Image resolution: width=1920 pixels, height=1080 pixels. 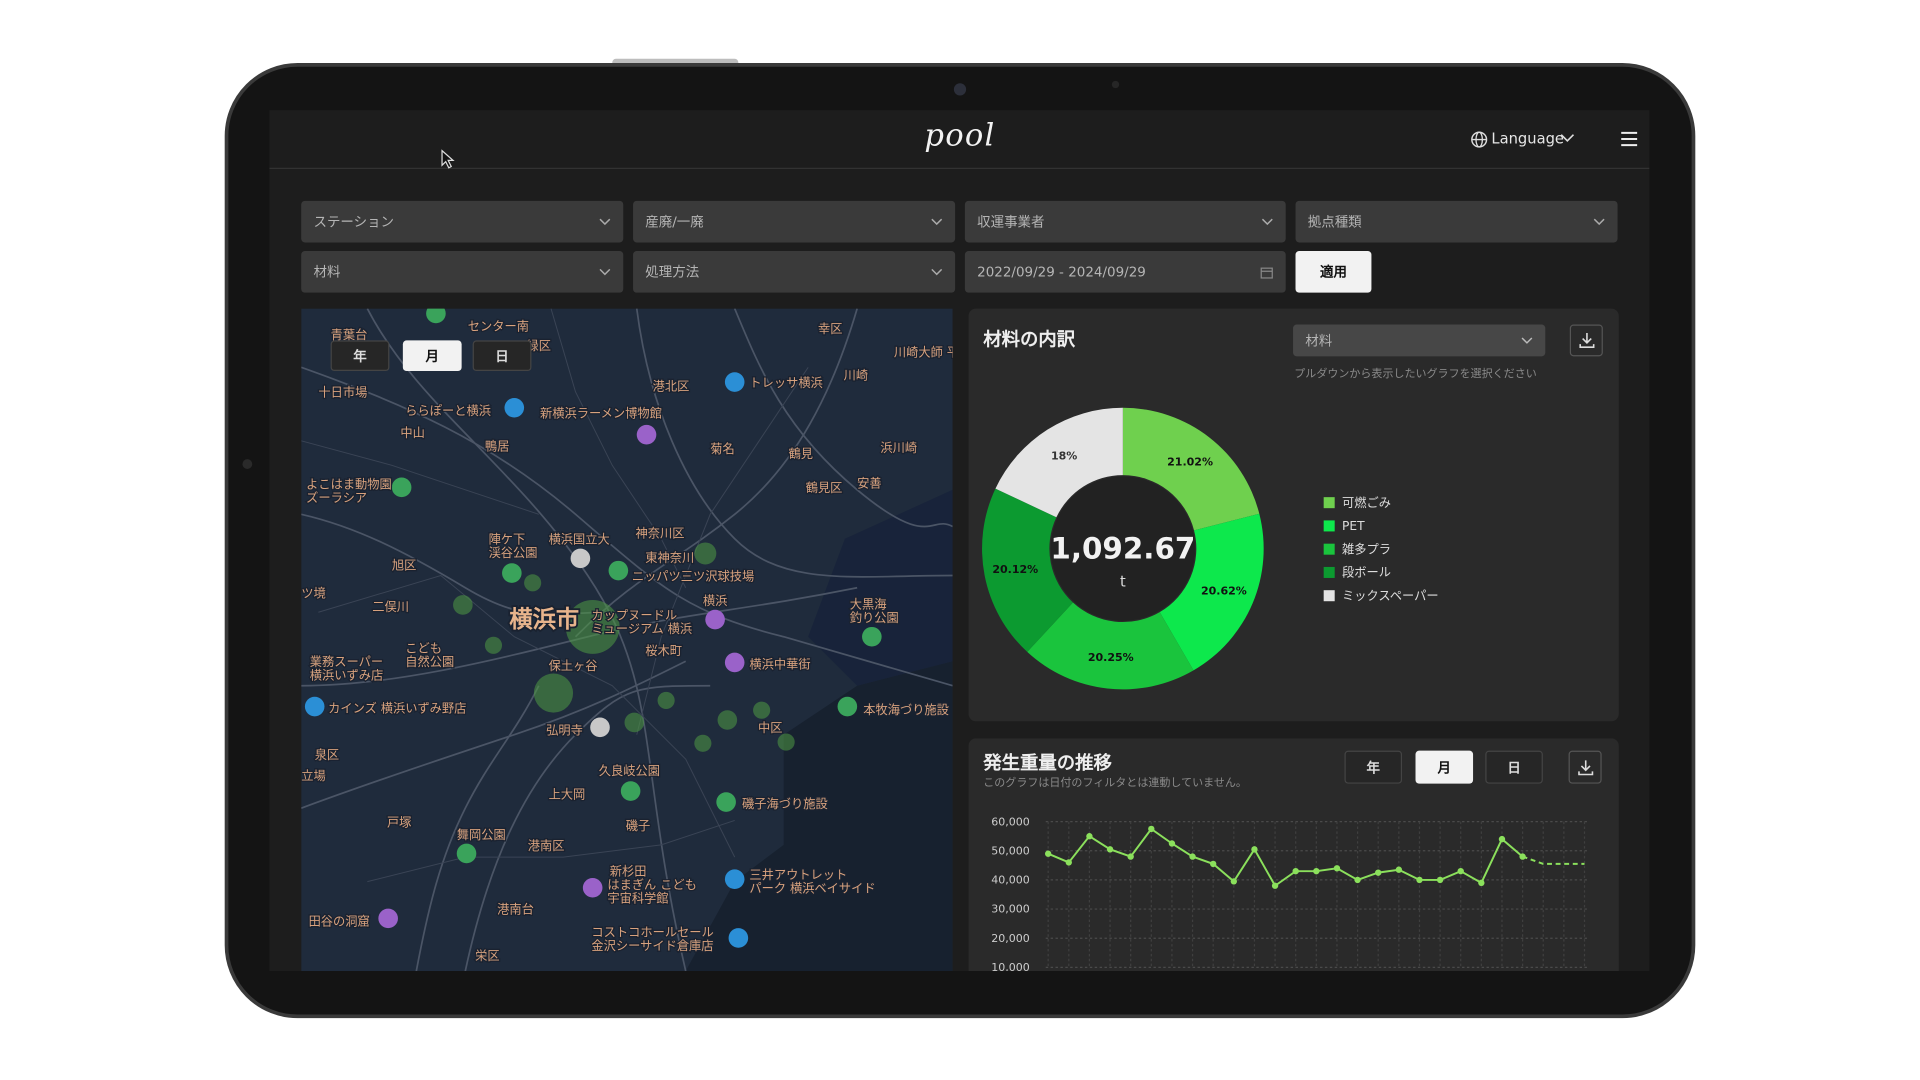 I want to click on y-tick-label: 40,000, so click(x=1010, y=880).